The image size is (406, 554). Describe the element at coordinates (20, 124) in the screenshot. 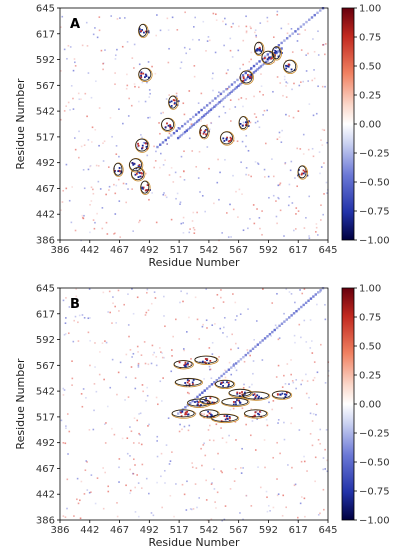

I see `y-axis-label: Residue Number` at that location.